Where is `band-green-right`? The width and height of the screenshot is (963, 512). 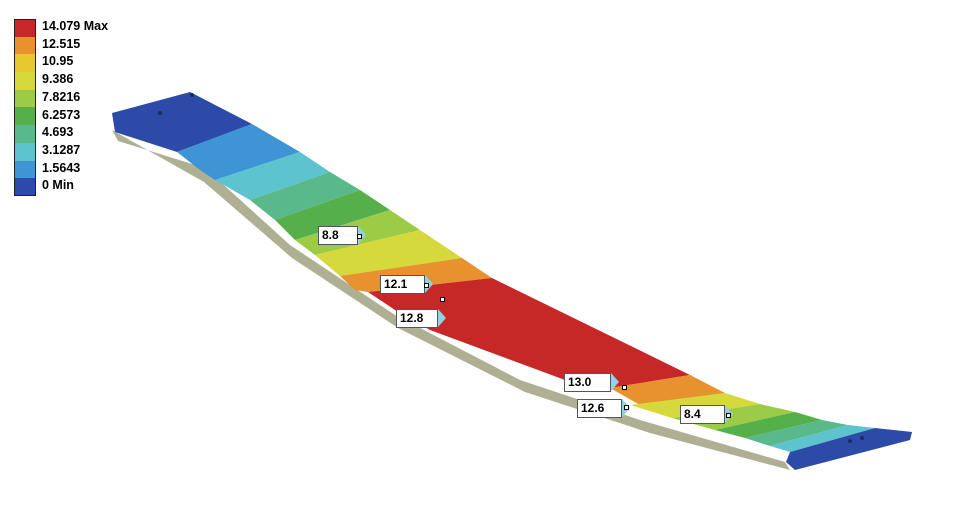
band-green-right is located at coordinates (768, 425).